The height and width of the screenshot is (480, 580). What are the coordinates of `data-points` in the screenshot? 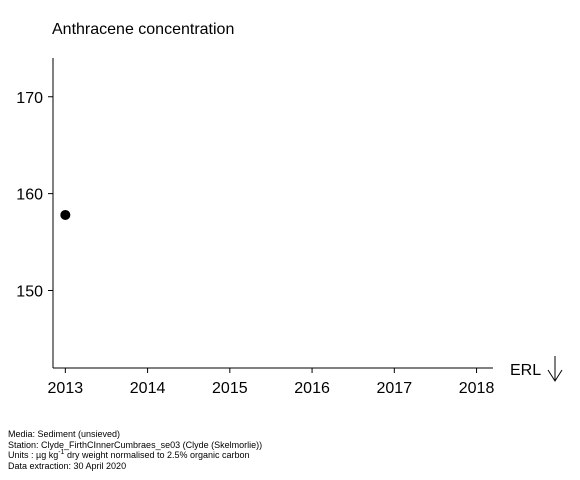 It's located at (65, 214).